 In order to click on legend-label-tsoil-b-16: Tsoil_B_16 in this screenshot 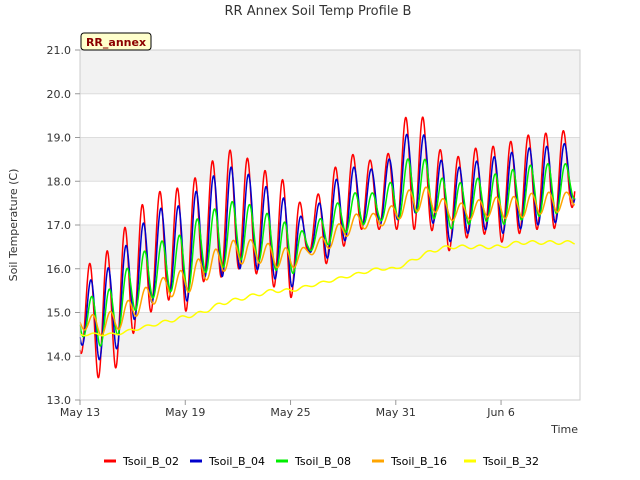, I will do `click(418, 461)`.